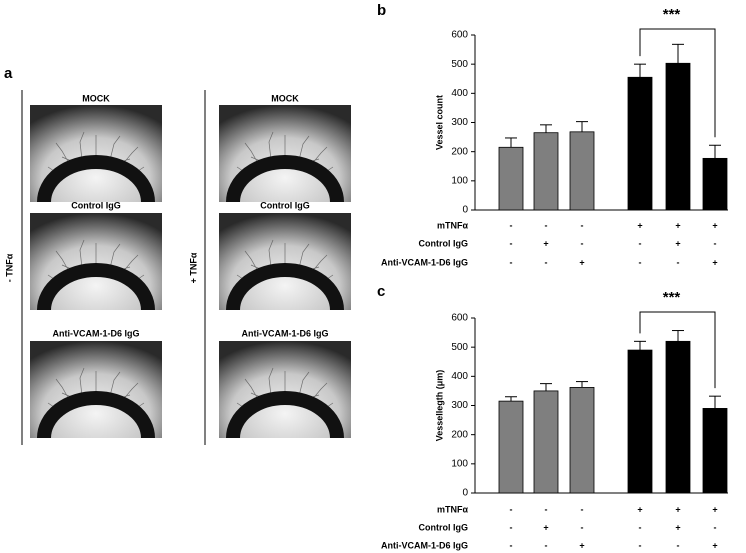 The width and height of the screenshot is (746, 553). Describe the element at coordinates (381, 291) in the screenshot. I see `panel-label: c` at that location.